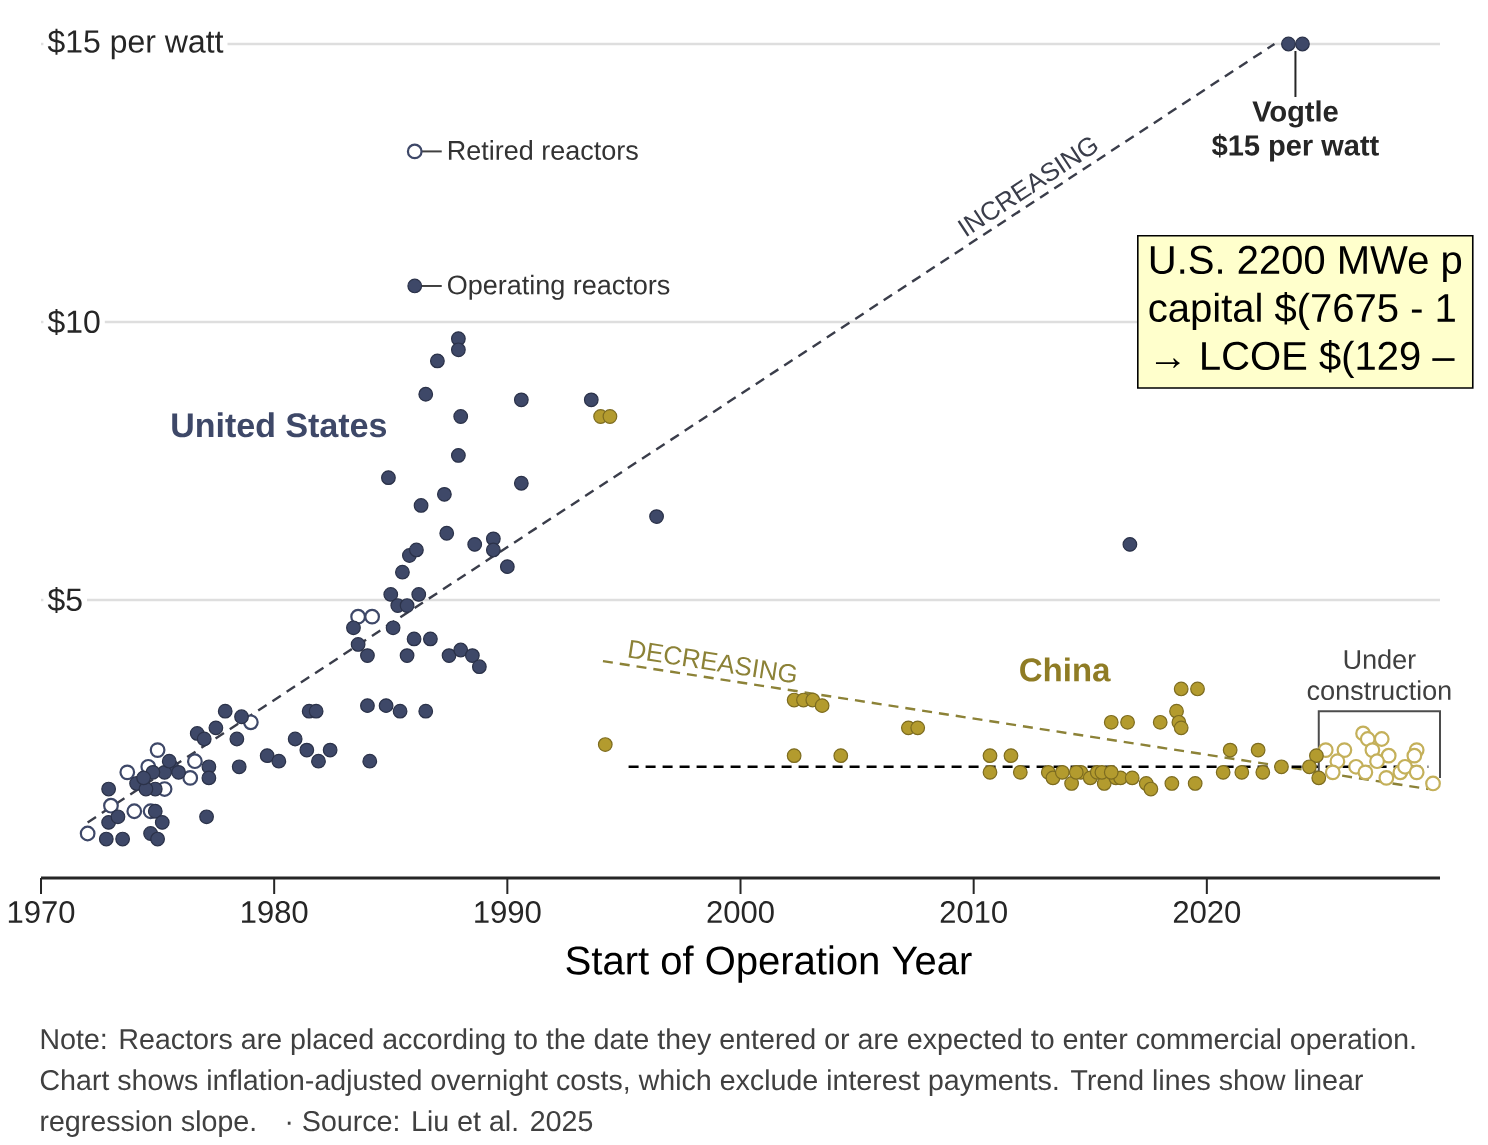 This screenshot has width=1488, height=1145. What do you see at coordinates (279, 425) in the screenshot?
I see `annotation: United States` at bounding box center [279, 425].